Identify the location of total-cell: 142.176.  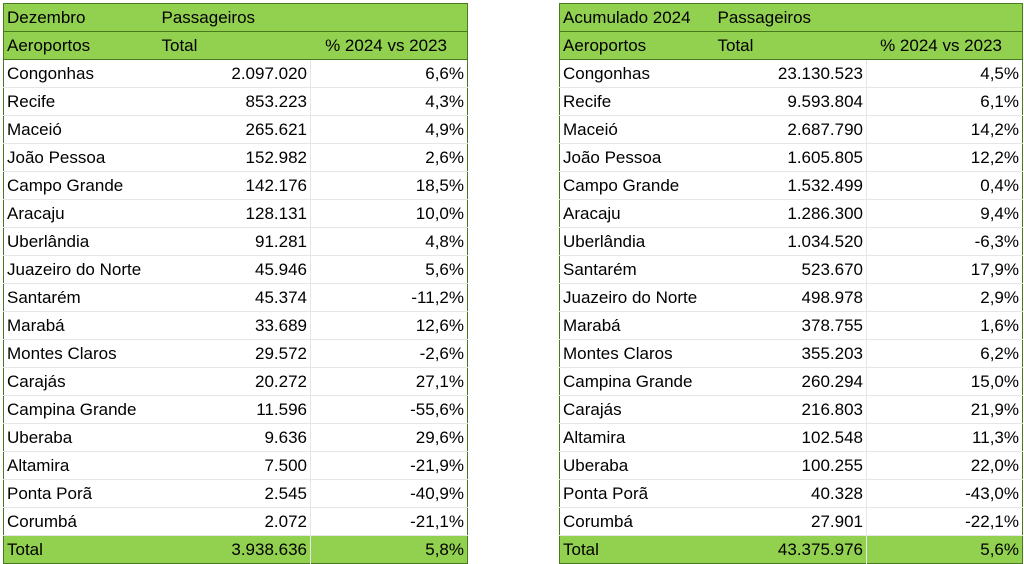
(234, 185).